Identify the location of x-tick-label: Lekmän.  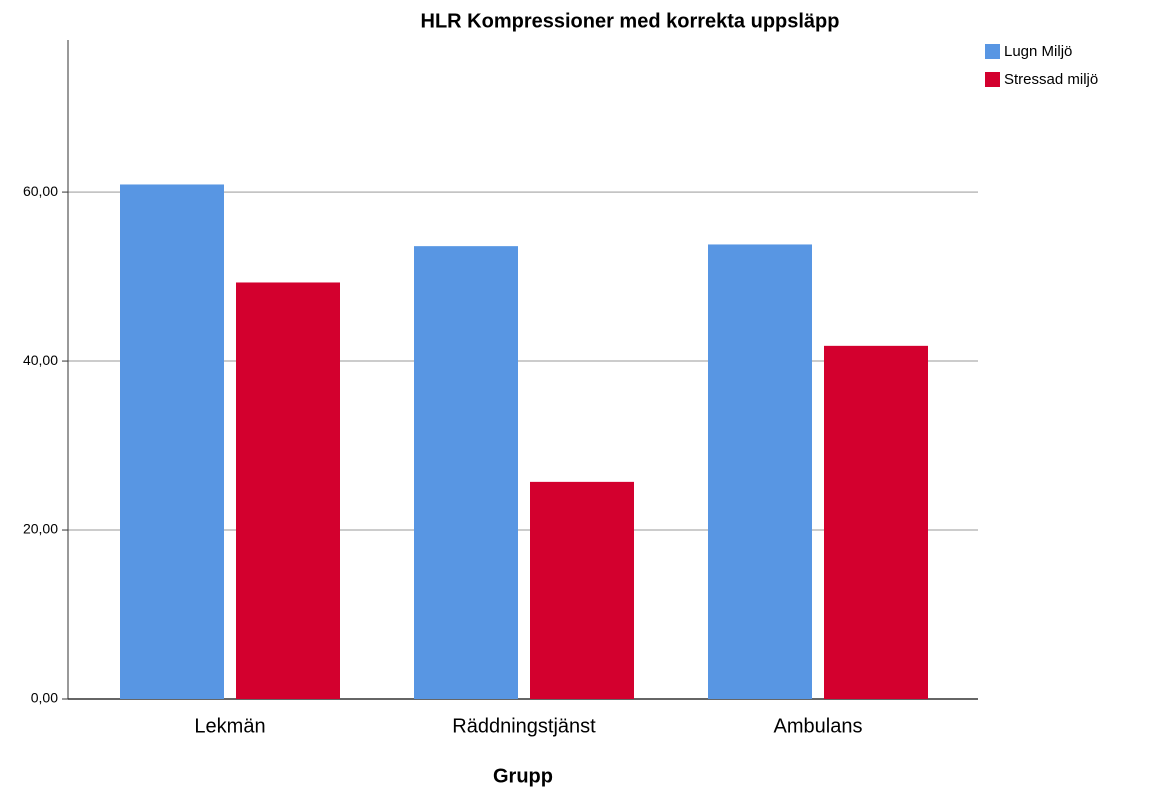
(229, 726).